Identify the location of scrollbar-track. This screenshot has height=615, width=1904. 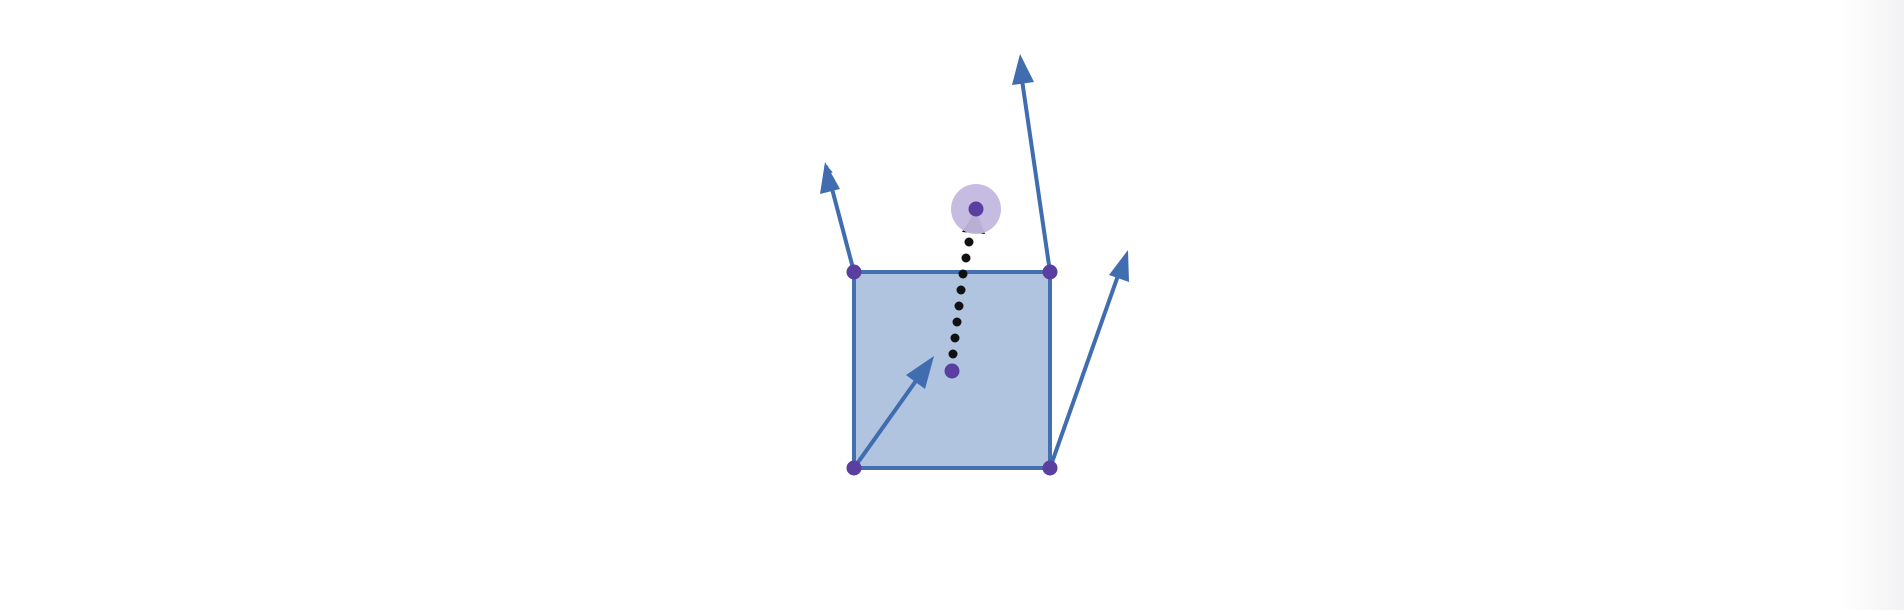
(1872, 305).